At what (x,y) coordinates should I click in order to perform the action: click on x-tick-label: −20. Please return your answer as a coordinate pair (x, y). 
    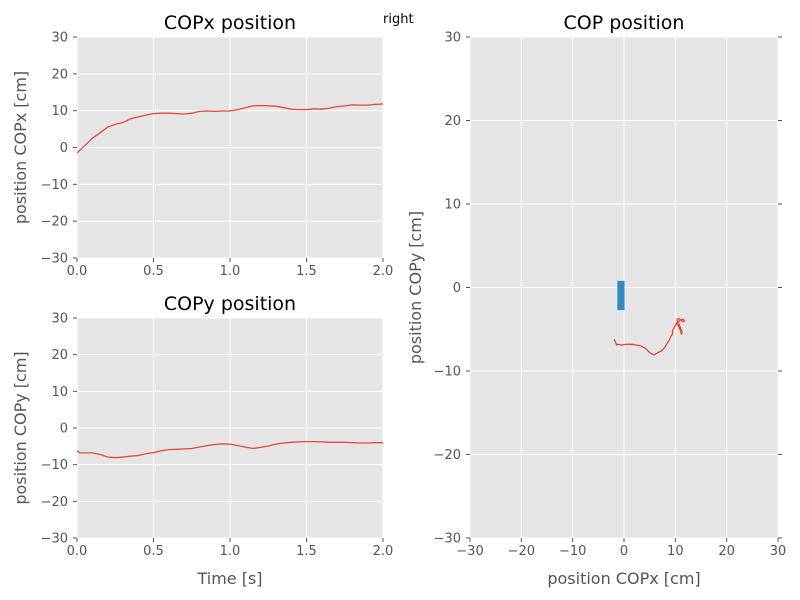
    Looking at the image, I should click on (521, 551).